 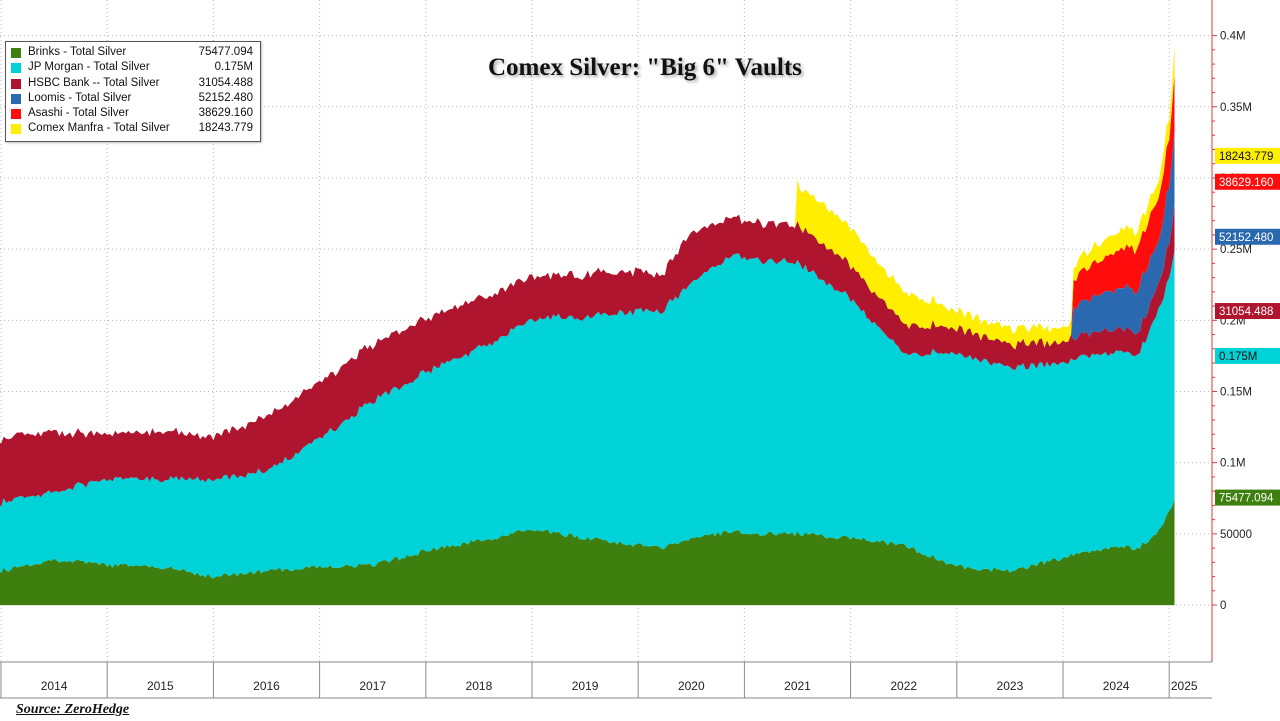 I want to click on value-label-text: 52152.480, so click(x=1246, y=238).